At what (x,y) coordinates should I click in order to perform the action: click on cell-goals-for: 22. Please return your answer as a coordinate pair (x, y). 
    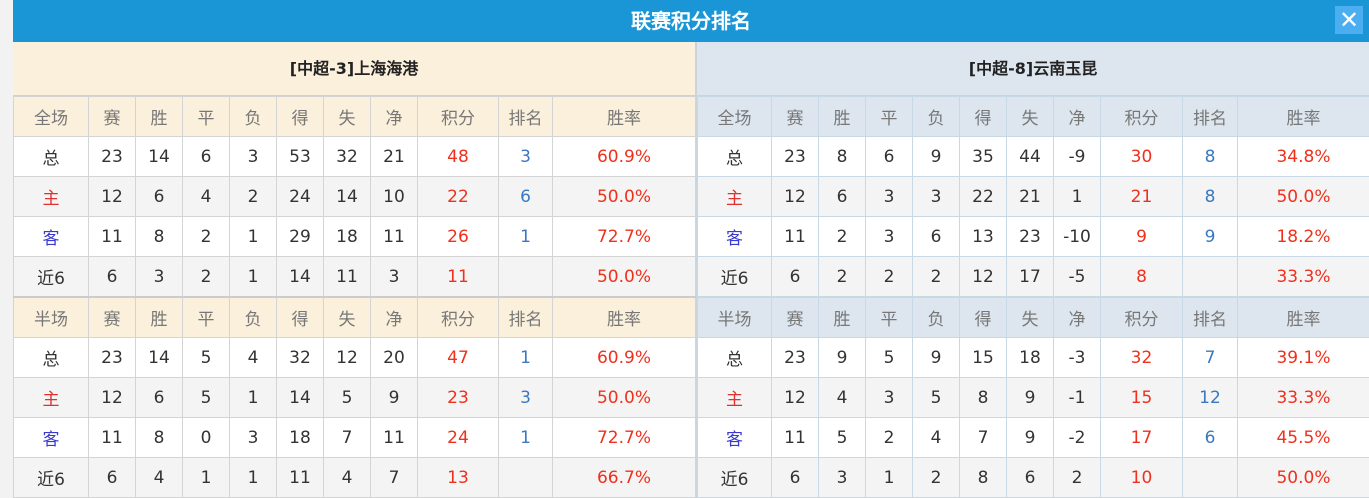
    Looking at the image, I should click on (983, 197).